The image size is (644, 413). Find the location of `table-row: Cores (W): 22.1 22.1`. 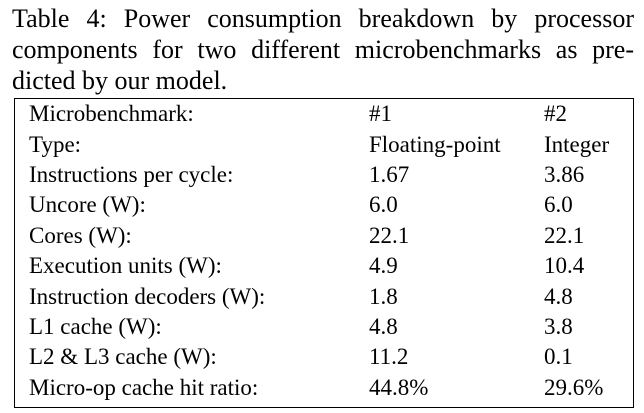

table-row: Cores (W): 22.1 22.1 is located at coordinates (324, 236).